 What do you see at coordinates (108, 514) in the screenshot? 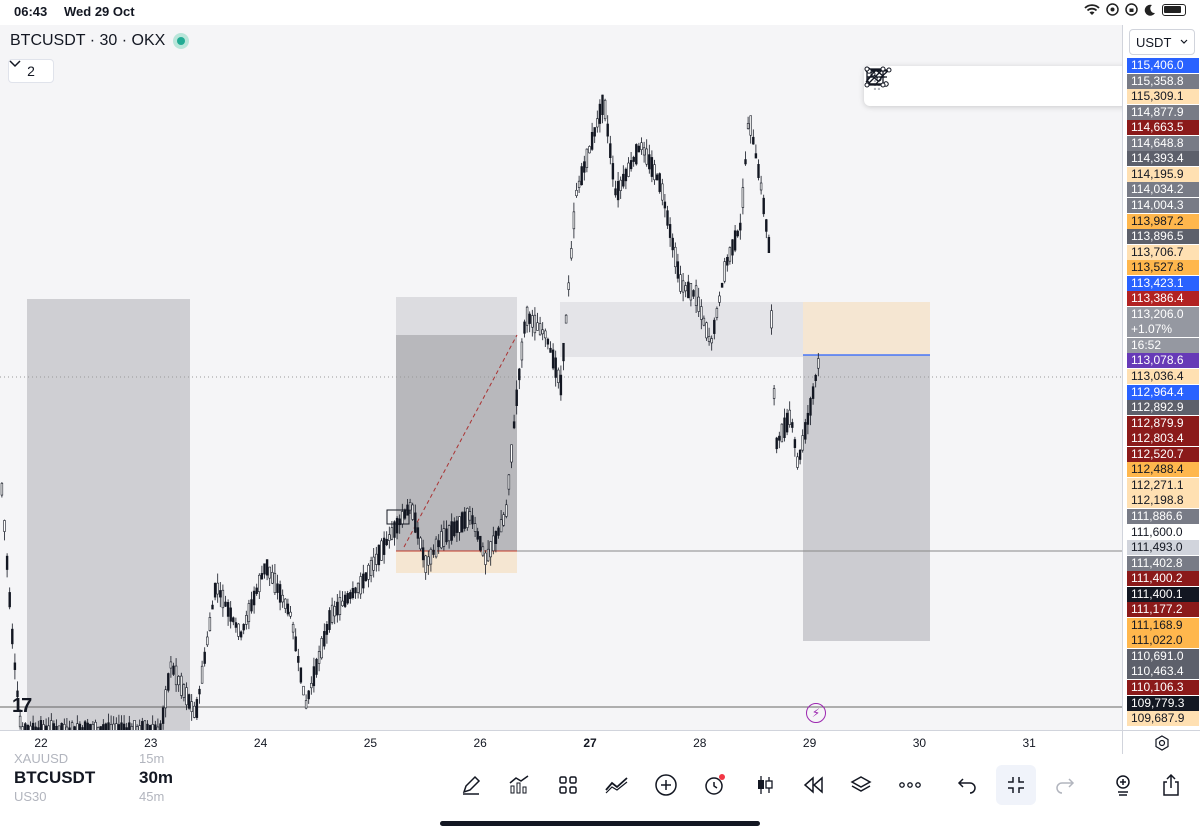
I see `zone-rectangle` at bounding box center [108, 514].